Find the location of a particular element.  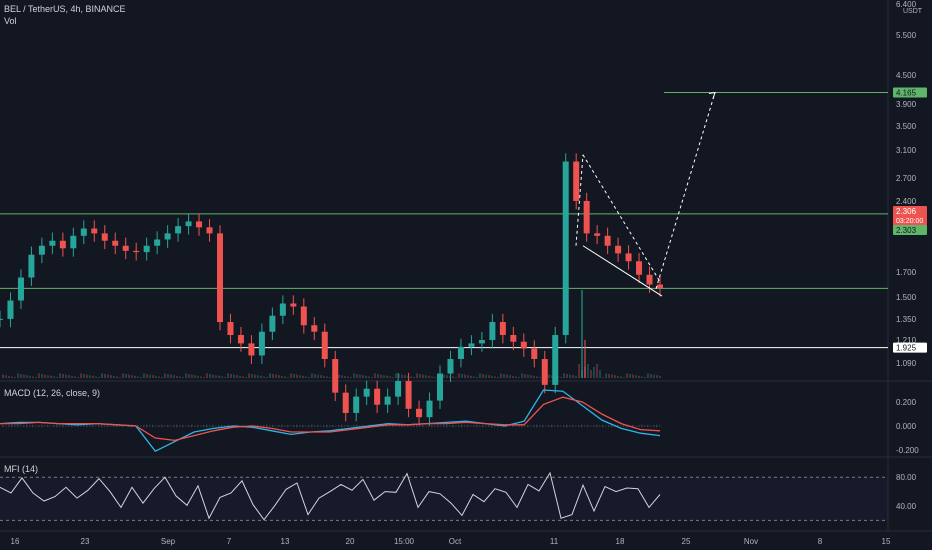

macd-tick-label: 0.000 is located at coordinates (906, 426).